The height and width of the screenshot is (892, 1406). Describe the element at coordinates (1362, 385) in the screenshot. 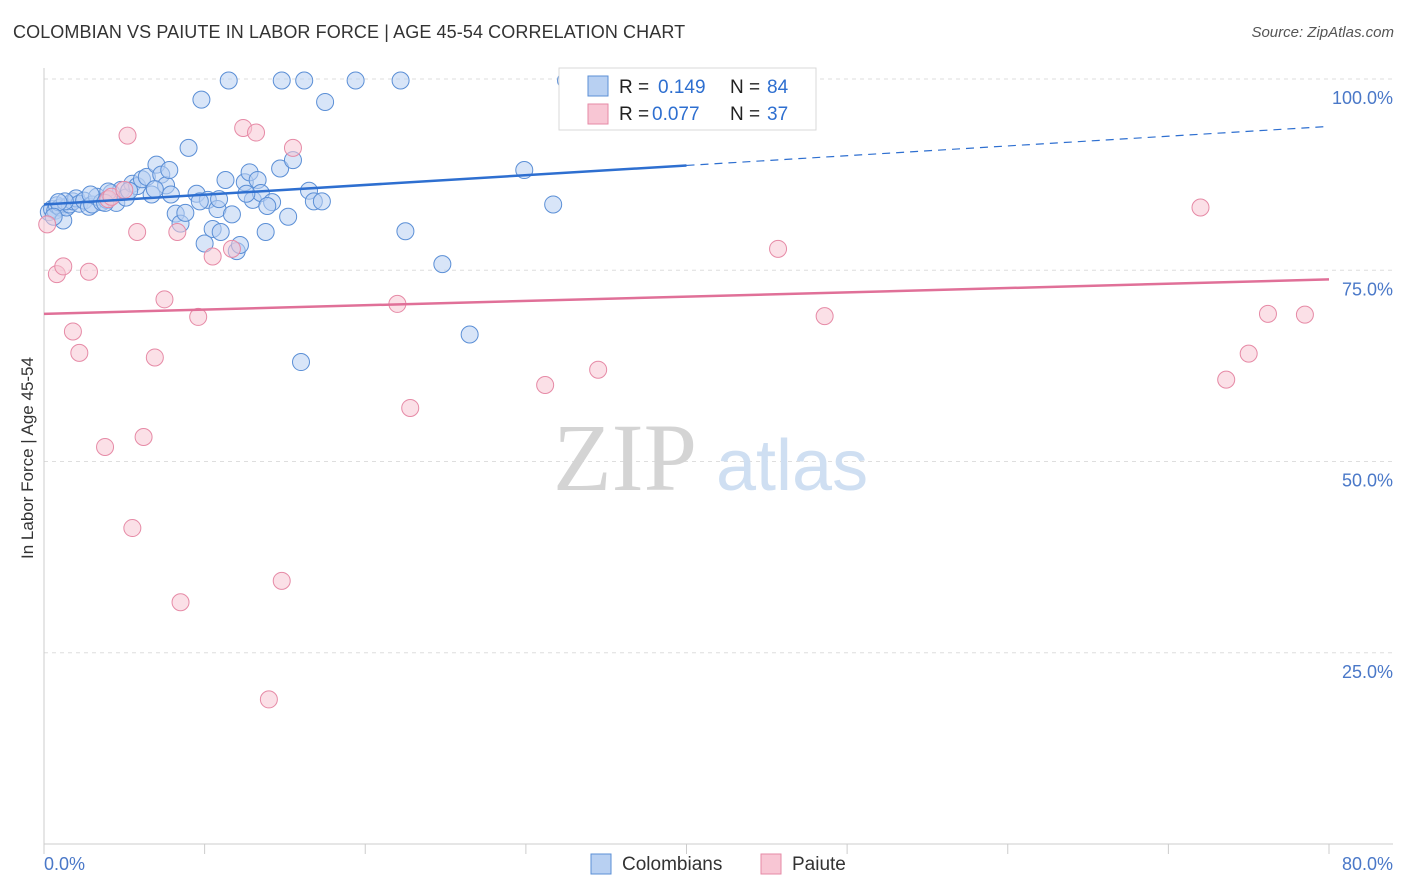

I see `y-tick-labels: 25.0% 50.0% 75.0% 100.0%` at that location.